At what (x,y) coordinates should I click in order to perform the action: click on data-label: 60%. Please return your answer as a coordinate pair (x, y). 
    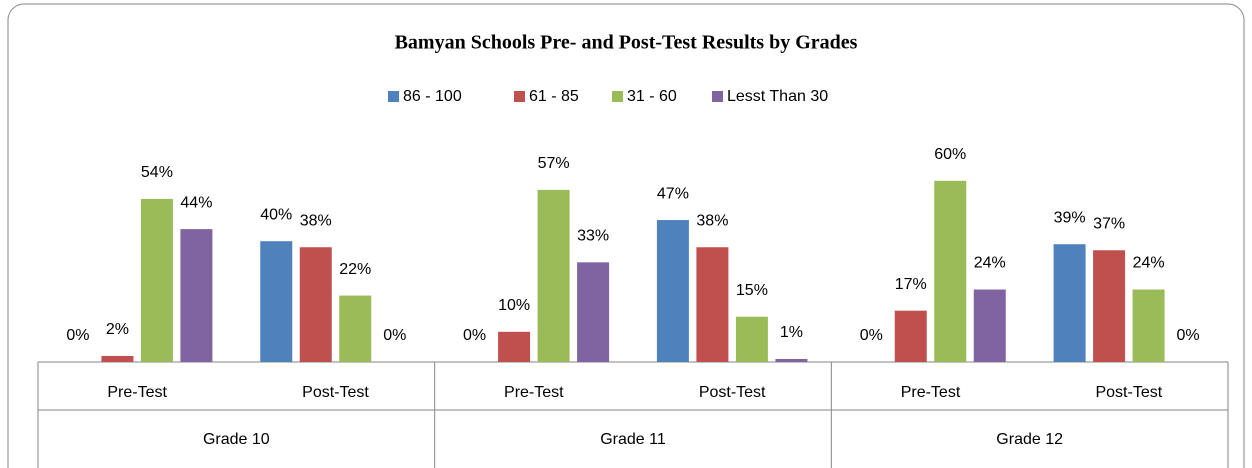
    Looking at the image, I should click on (950, 154).